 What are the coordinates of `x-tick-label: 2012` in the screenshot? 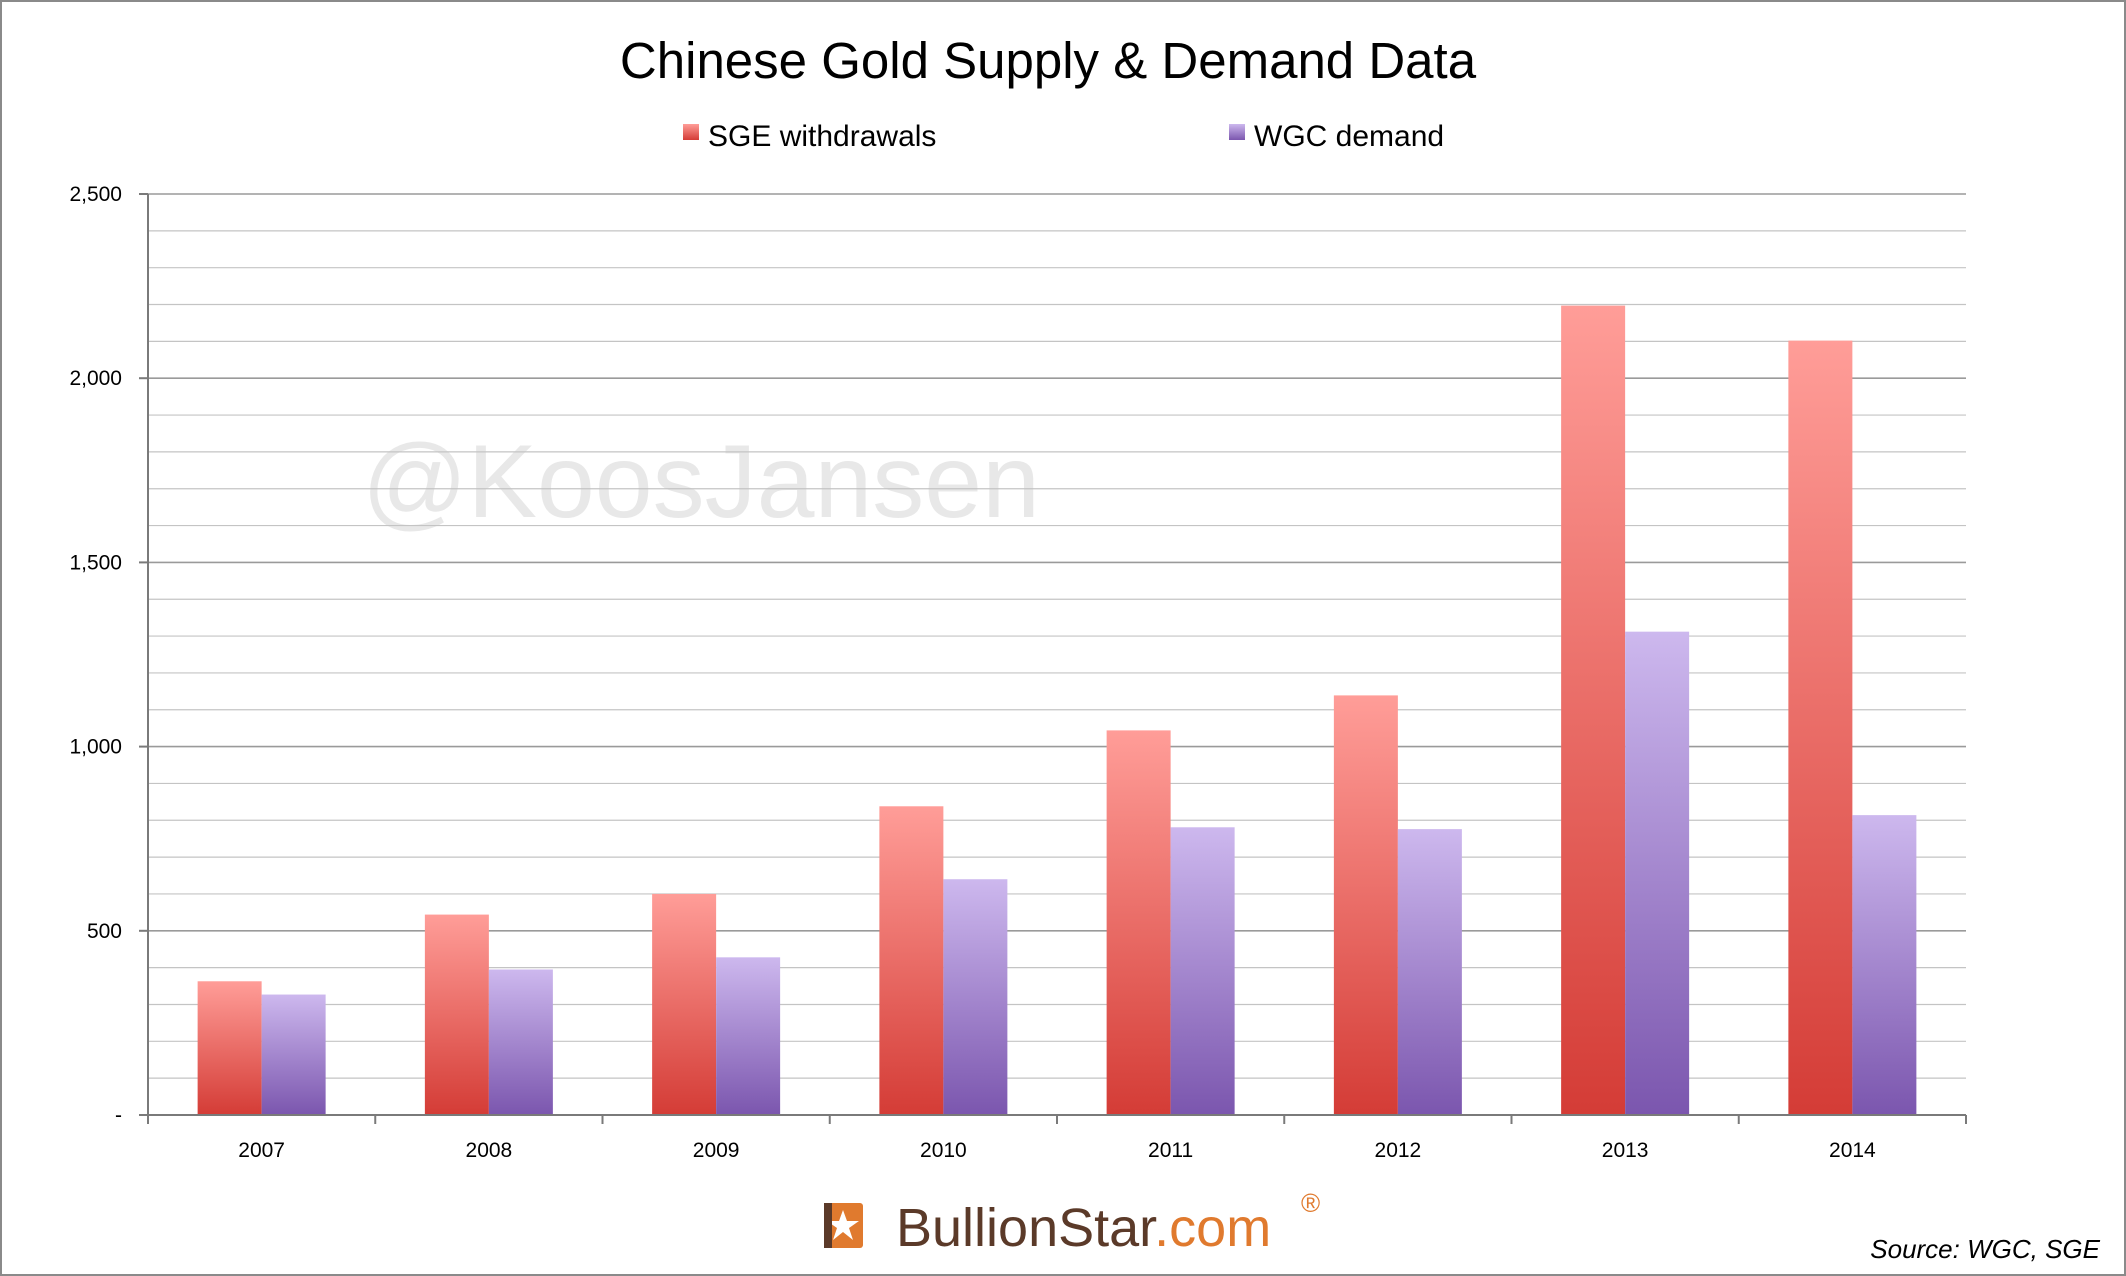 It's located at (1398, 1150).